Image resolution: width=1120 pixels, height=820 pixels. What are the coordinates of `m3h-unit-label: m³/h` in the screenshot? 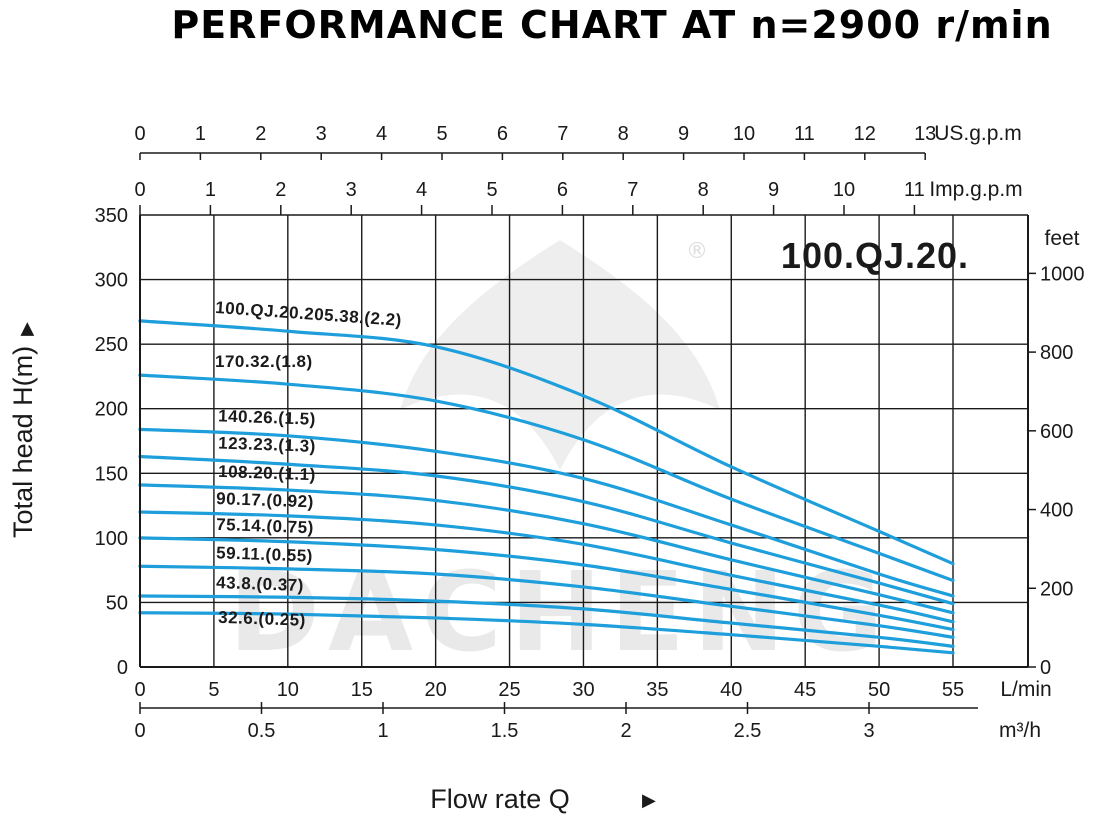 It's located at (1020, 730).